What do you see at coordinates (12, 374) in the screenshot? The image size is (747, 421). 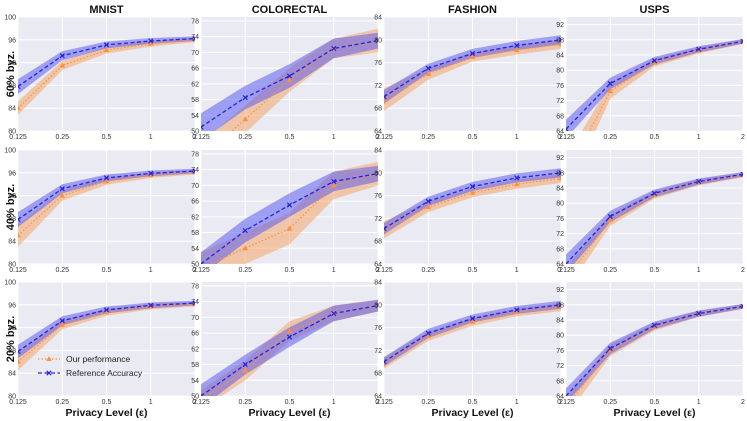 I see `panel-3-1-ytick-label: 84` at bounding box center [12, 374].